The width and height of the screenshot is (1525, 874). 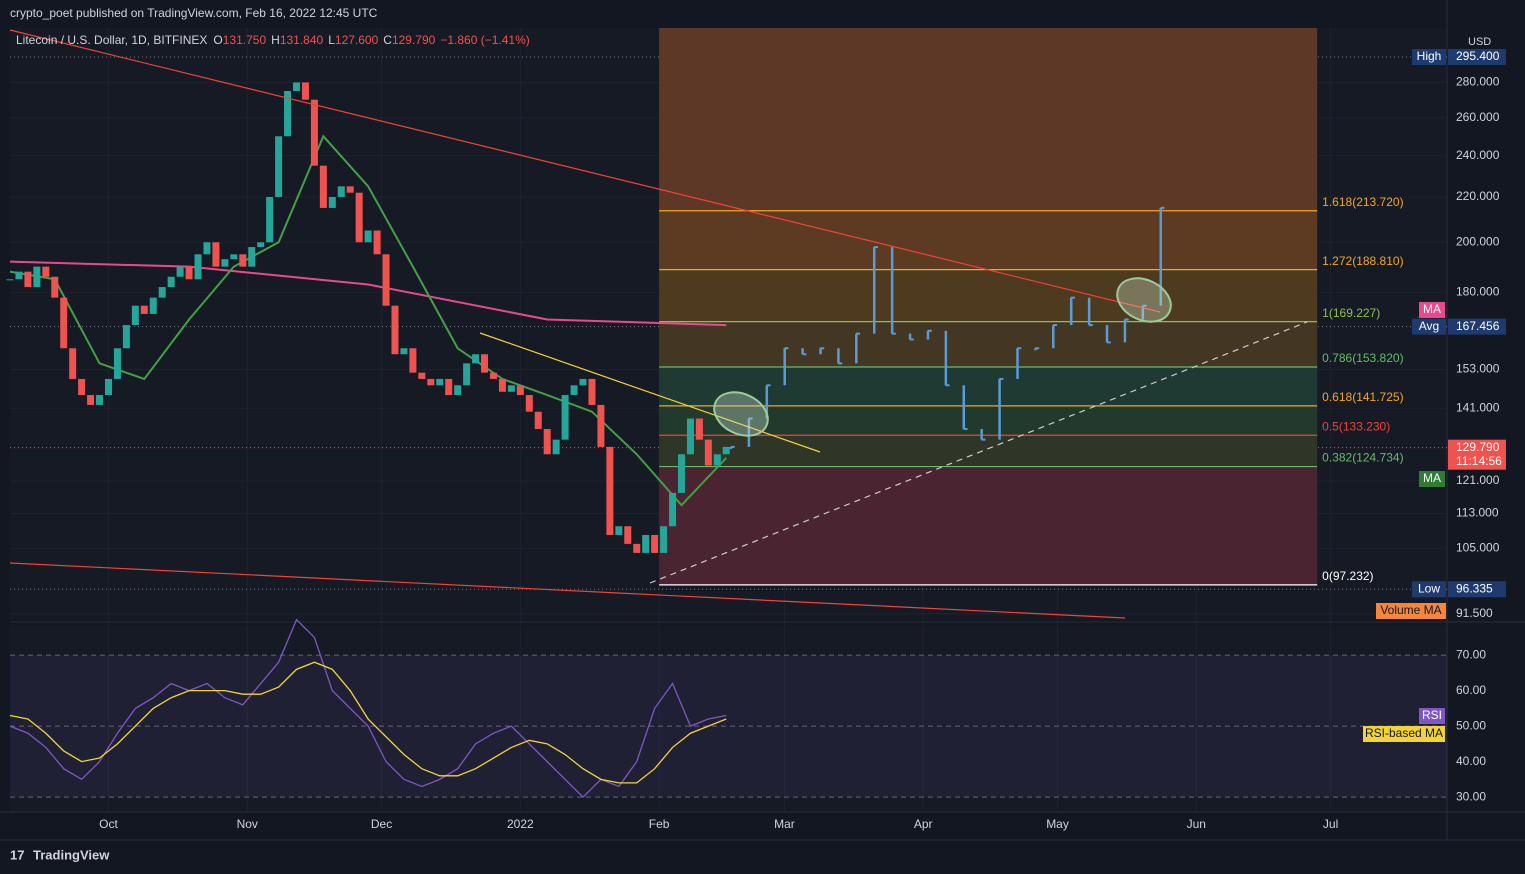 I want to click on x-tick-label: Feb, so click(x=659, y=824).